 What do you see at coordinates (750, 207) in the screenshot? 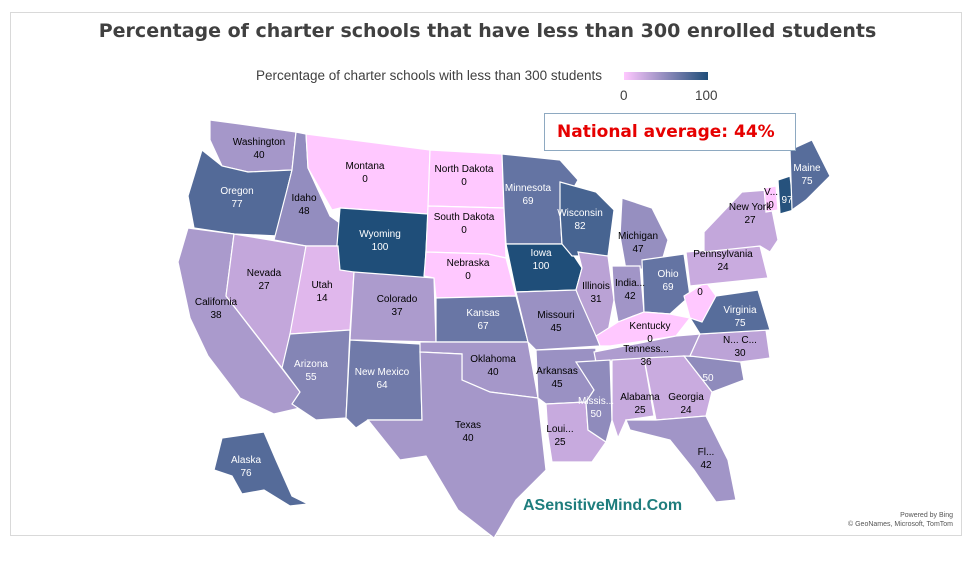
I see `state-name-ny: New York` at bounding box center [750, 207].